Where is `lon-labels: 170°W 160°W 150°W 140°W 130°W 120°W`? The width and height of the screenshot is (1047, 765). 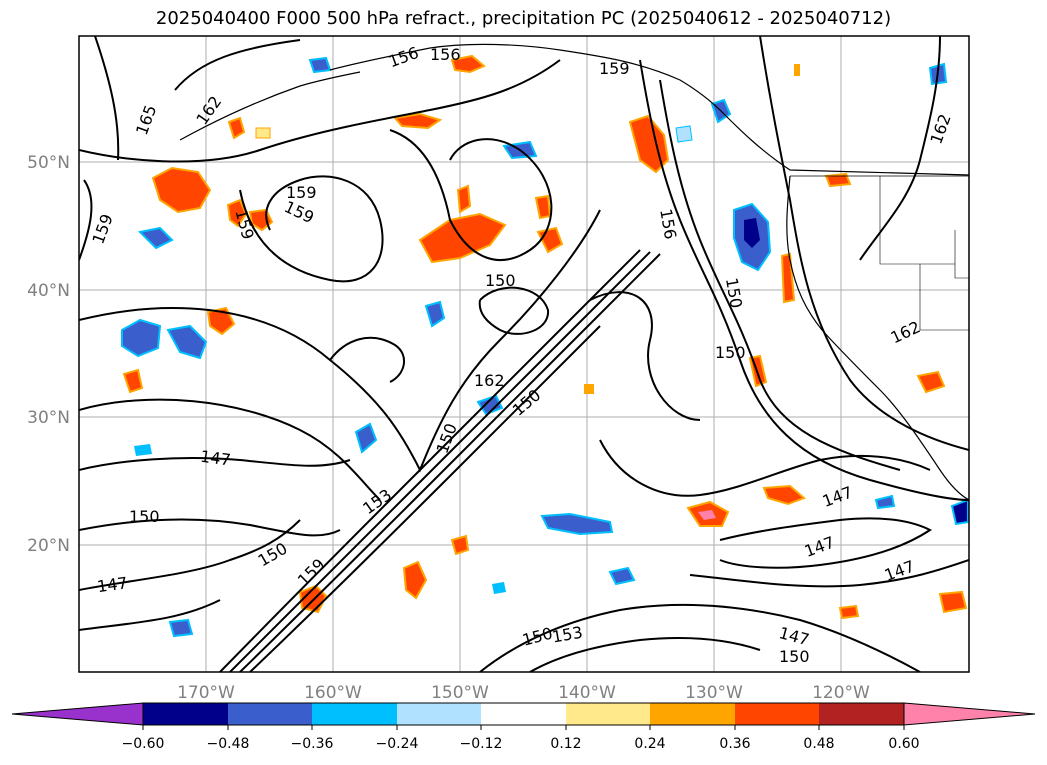
lon-labels: 170°W 160°W 150°W 140°W 130°W 120°W is located at coordinates (523, 693).